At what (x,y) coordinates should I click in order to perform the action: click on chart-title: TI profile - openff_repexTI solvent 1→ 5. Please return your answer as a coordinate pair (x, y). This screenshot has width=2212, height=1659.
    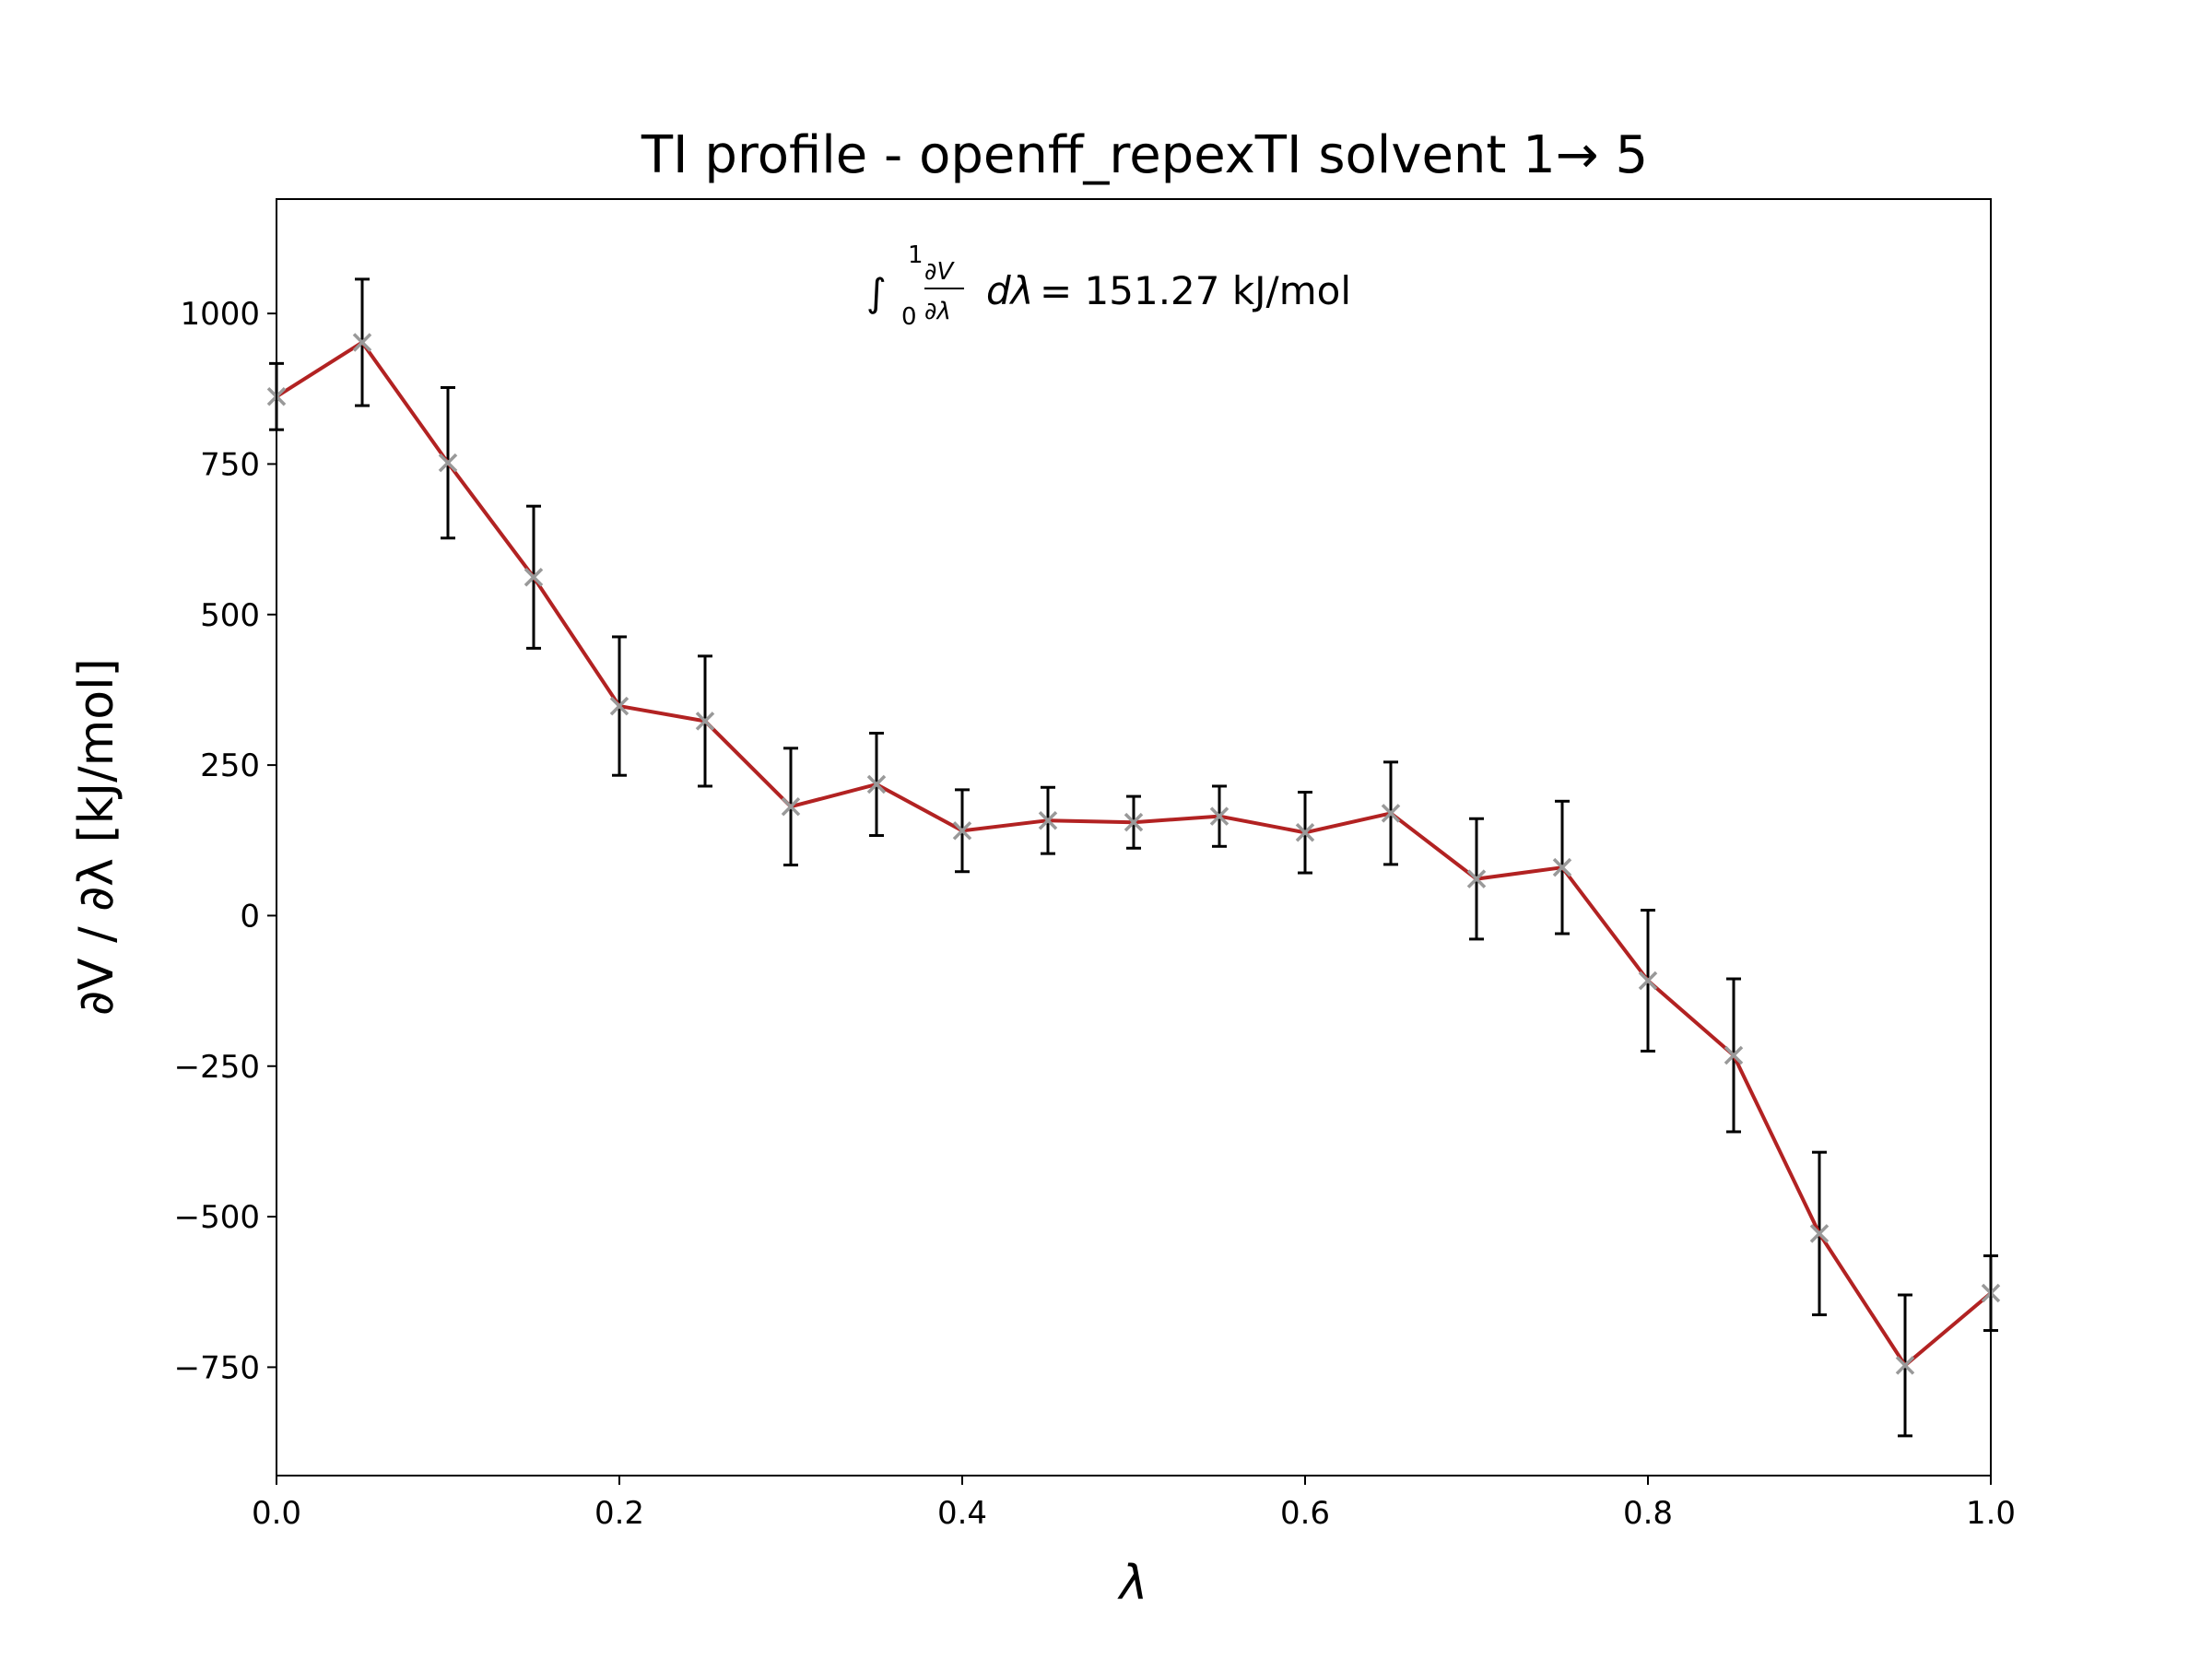
    Looking at the image, I should click on (1144, 155).